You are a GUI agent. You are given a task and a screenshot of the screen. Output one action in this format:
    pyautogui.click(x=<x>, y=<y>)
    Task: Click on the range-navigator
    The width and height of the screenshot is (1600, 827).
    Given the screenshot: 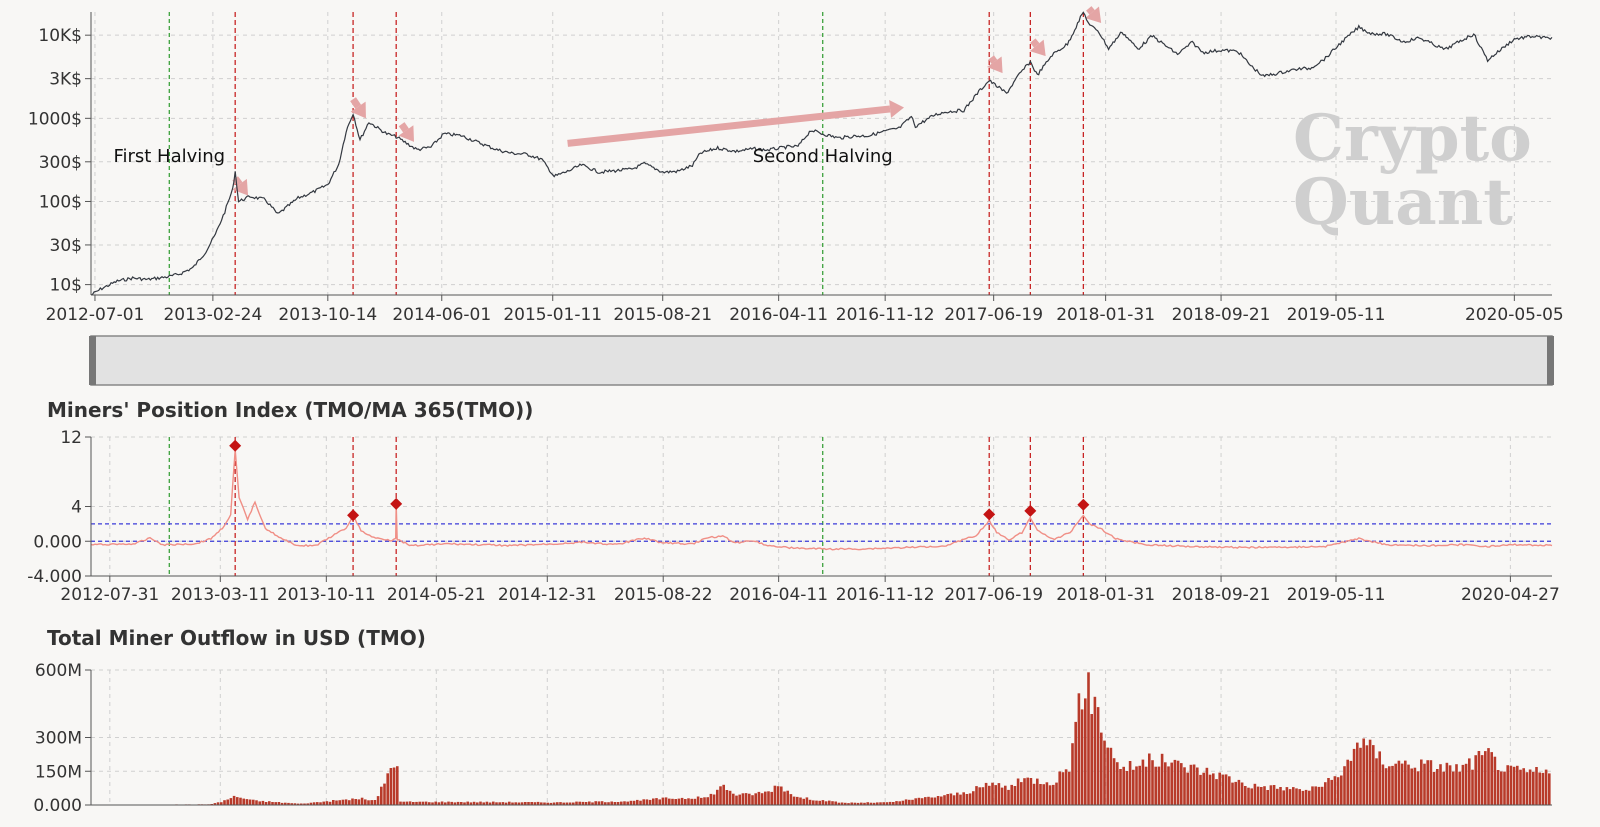 What is the action you would take?
    pyautogui.click(x=821, y=360)
    